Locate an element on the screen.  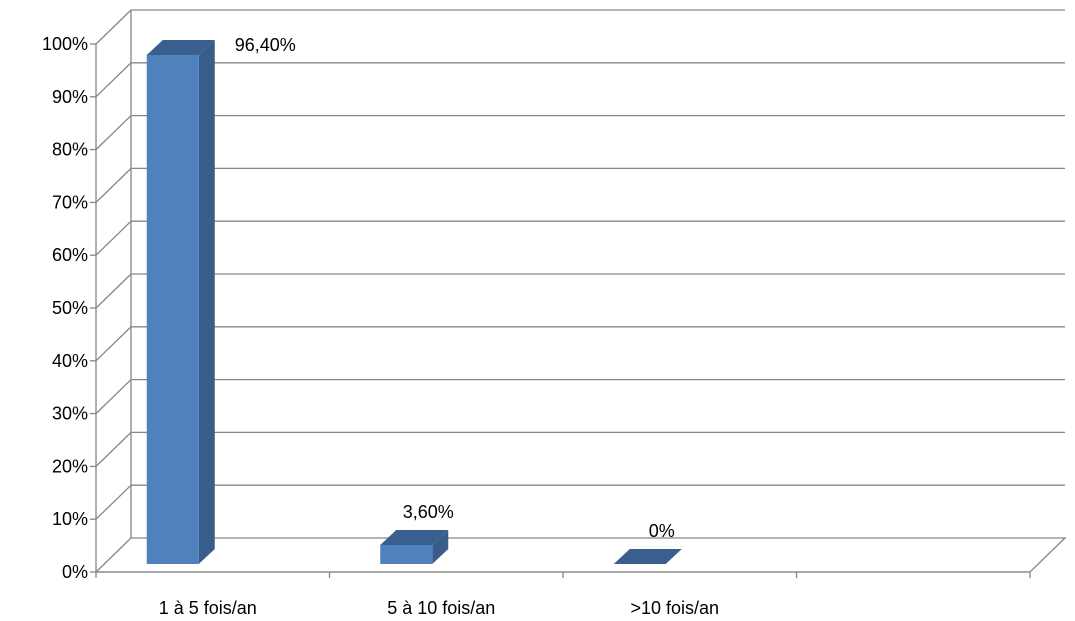
y-tick-label: 0% is located at coordinates (75, 572).